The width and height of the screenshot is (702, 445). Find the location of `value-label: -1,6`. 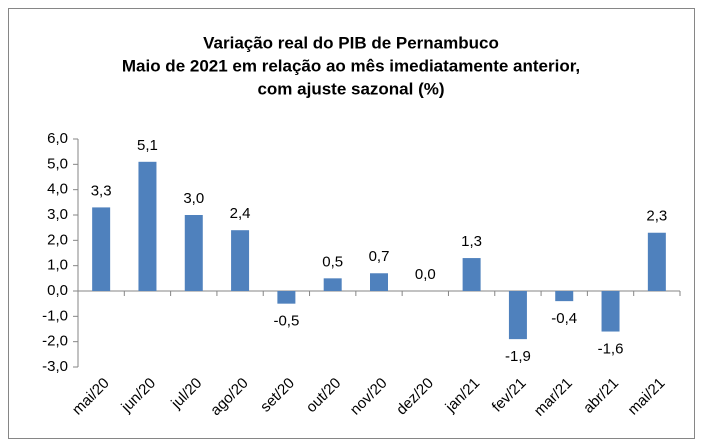

value-label: -1,6 is located at coordinates (611, 349).